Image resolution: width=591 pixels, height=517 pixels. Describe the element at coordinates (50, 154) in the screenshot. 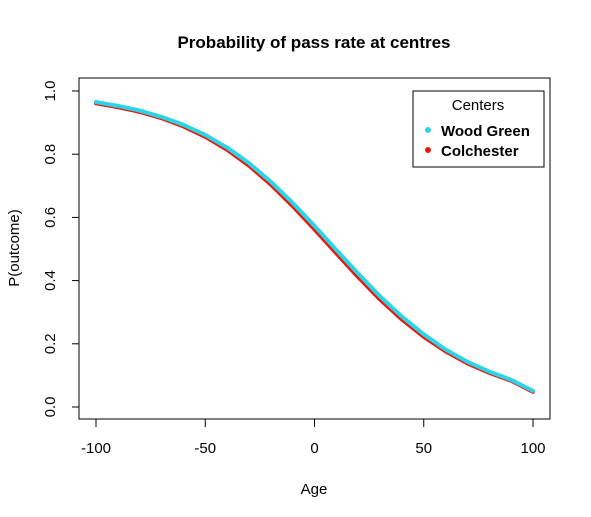

I see `y-tick-label: 0.8` at that location.